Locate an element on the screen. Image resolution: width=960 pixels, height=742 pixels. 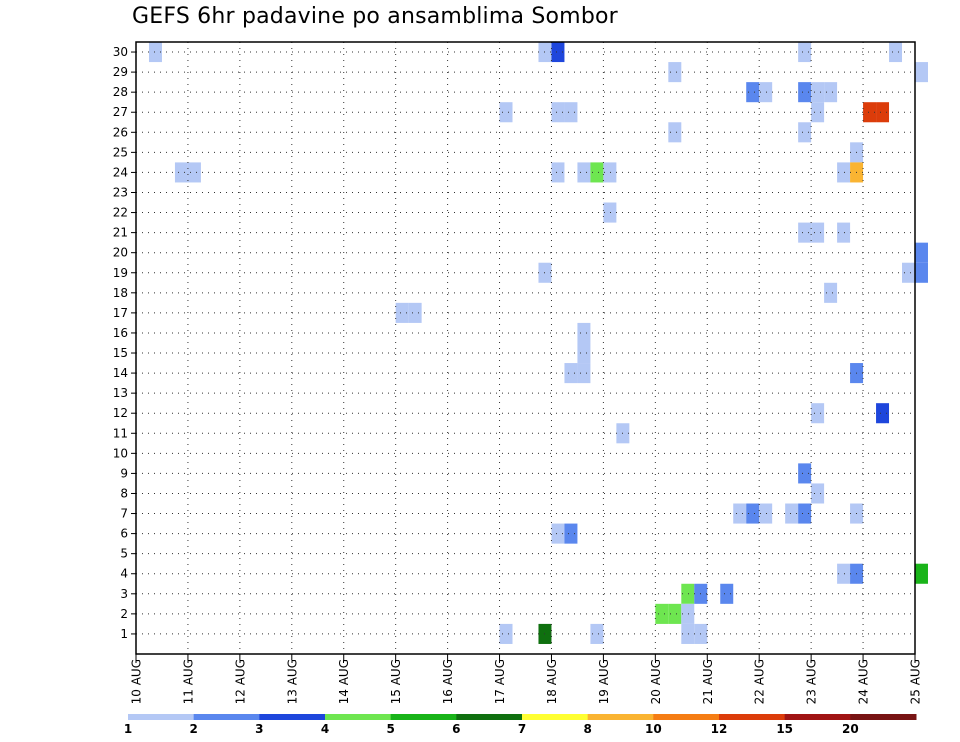
y-tick-label: 17 is located at coordinates (120, 313).